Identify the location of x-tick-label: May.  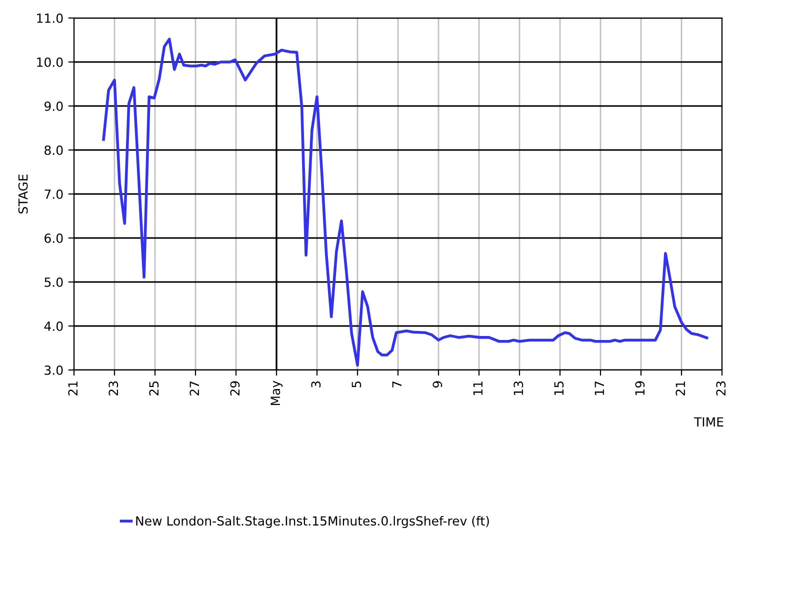
(276, 393).